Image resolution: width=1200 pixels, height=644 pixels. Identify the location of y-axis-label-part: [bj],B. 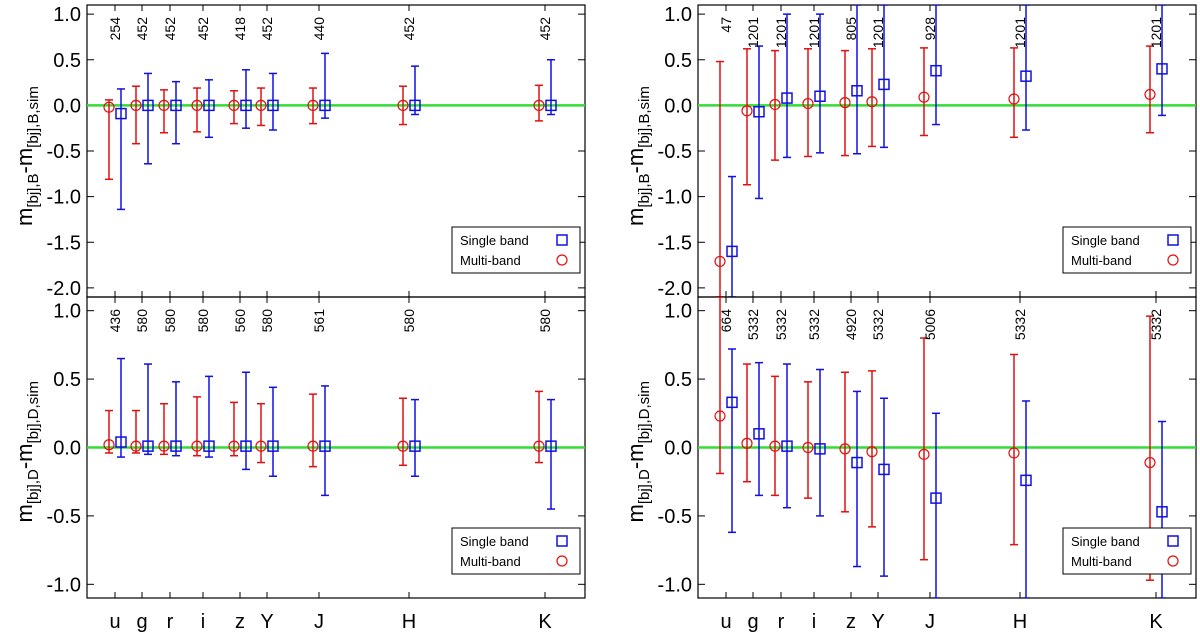
(33, 190).